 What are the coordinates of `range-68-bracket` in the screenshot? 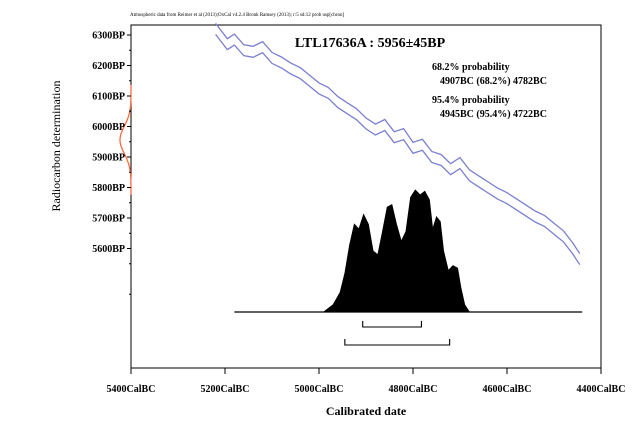 It's located at (392, 324).